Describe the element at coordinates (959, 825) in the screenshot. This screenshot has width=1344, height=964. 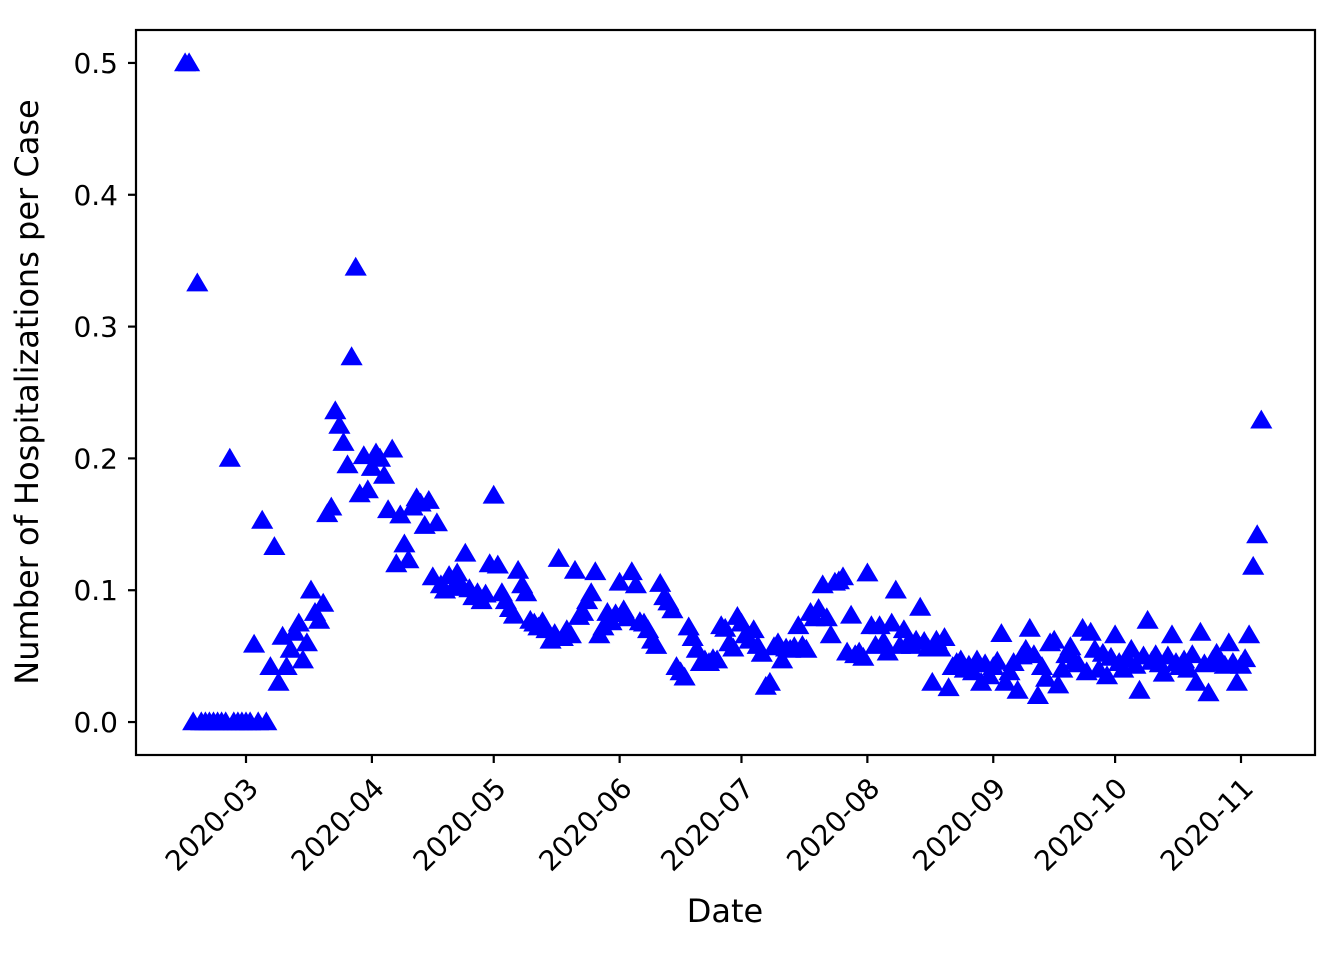
I see `x-tick-label: 2020-09` at that location.